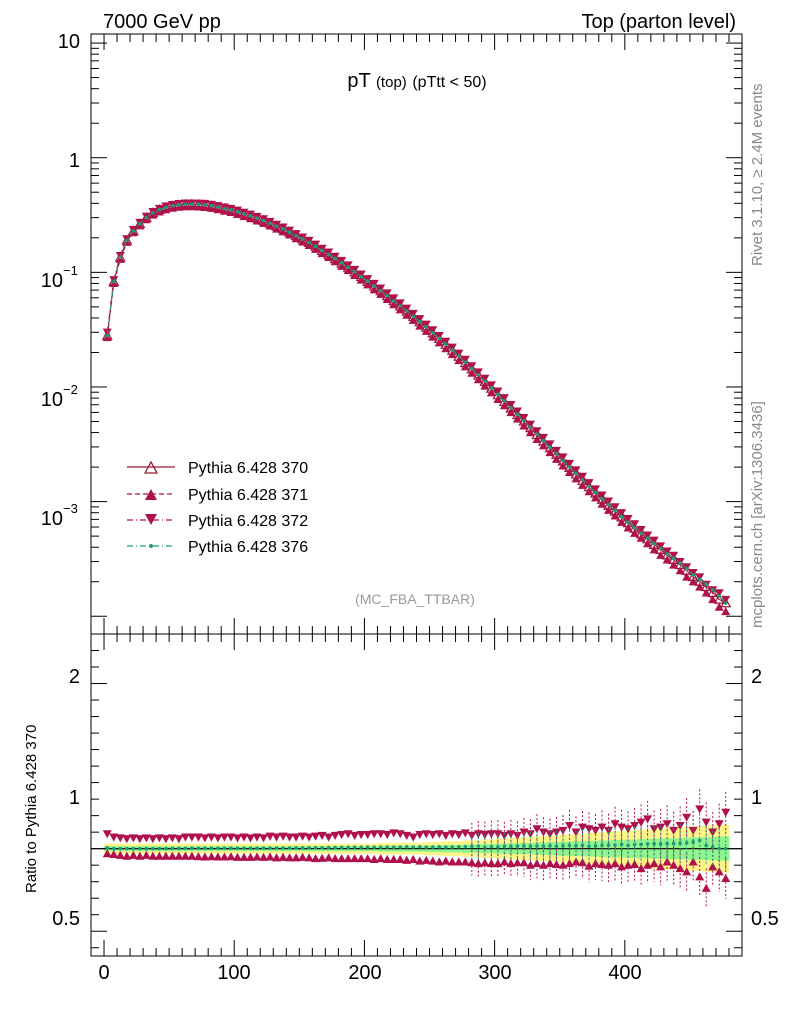 The width and height of the screenshot is (786, 1024). Describe the element at coordinates (416, 849) in the screenshot. I see `ratio-series-layer` at that location.